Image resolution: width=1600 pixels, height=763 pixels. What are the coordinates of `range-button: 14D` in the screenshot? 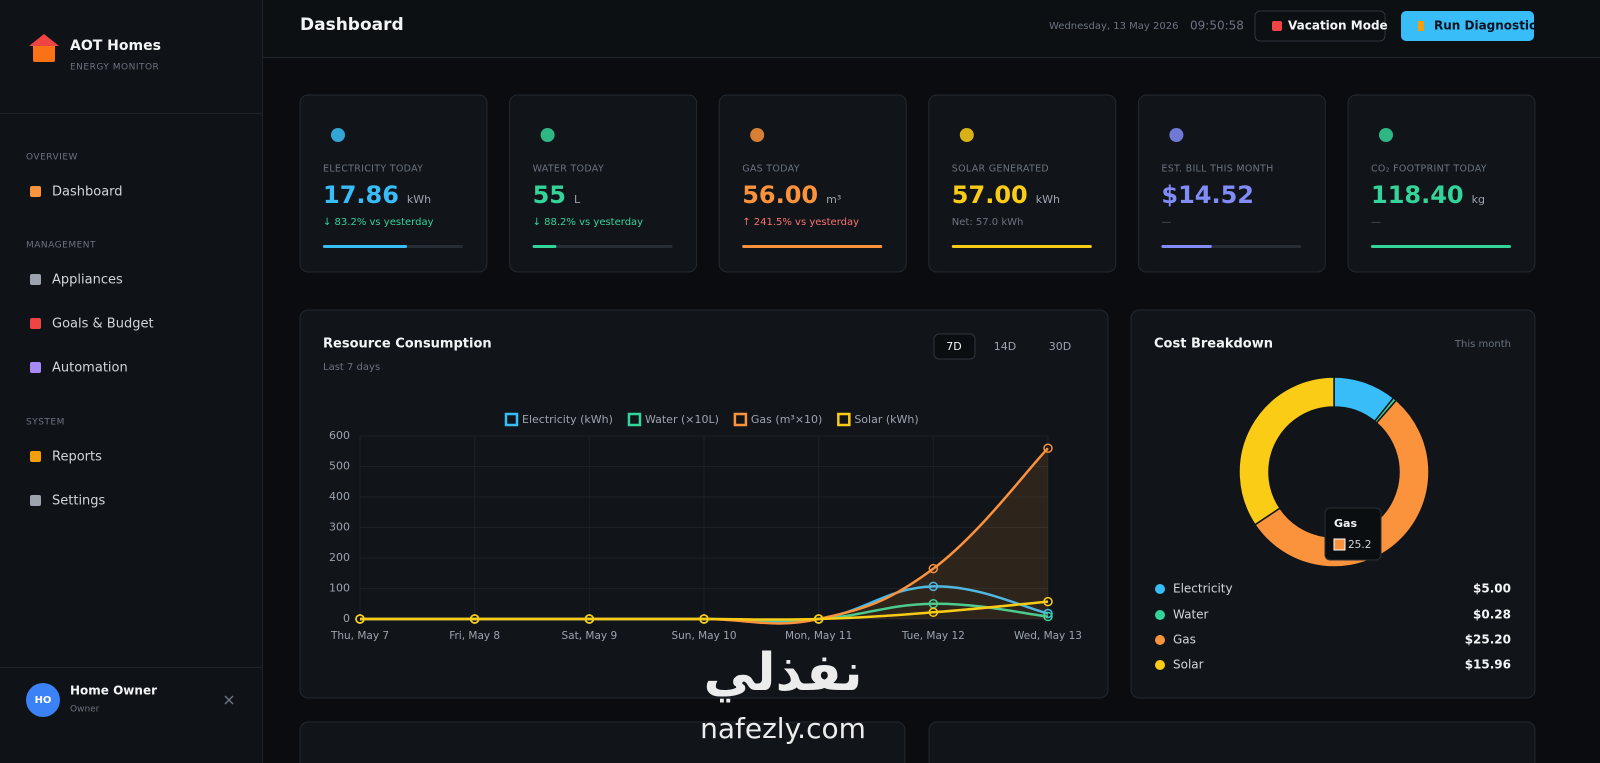 It's located at (1005, 346).